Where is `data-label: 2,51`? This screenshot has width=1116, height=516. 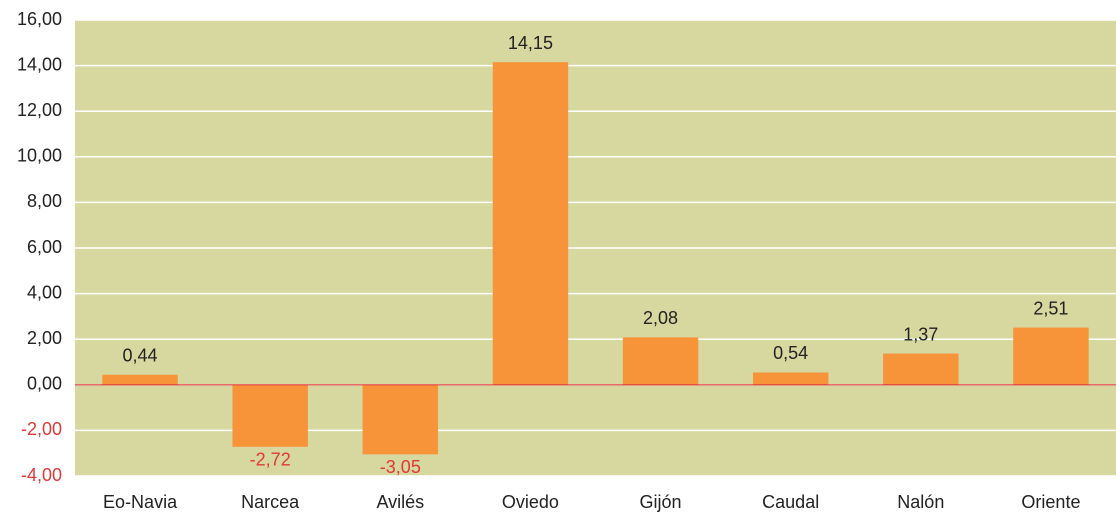
data-label: 2,51 is located at coordinates (1050, 308).